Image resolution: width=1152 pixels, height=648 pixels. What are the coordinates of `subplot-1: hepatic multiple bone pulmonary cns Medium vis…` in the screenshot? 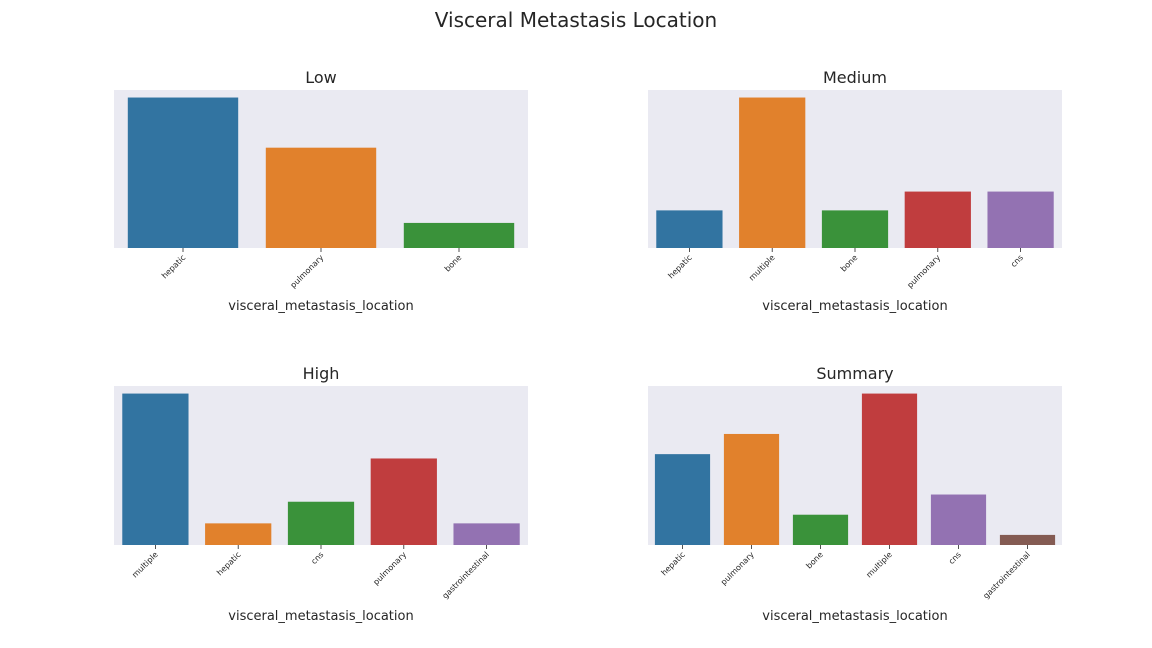 It's located at (855, 191).